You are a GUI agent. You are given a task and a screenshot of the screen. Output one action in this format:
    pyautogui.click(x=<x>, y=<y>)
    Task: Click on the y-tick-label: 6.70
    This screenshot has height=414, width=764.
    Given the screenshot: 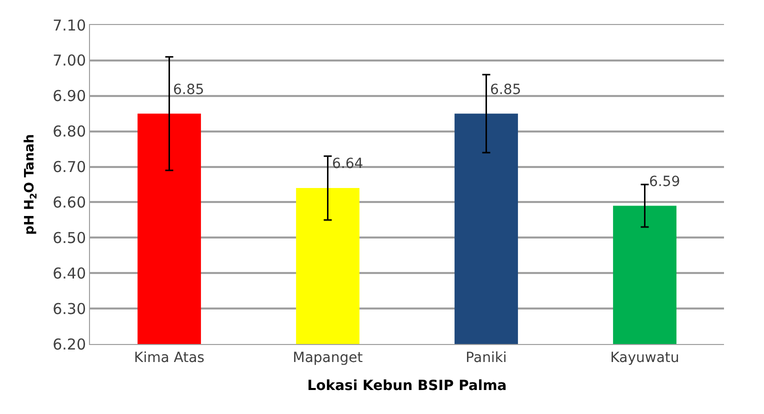 What is the action you would take?
    pyautogui.click(x=69, y=167)
    